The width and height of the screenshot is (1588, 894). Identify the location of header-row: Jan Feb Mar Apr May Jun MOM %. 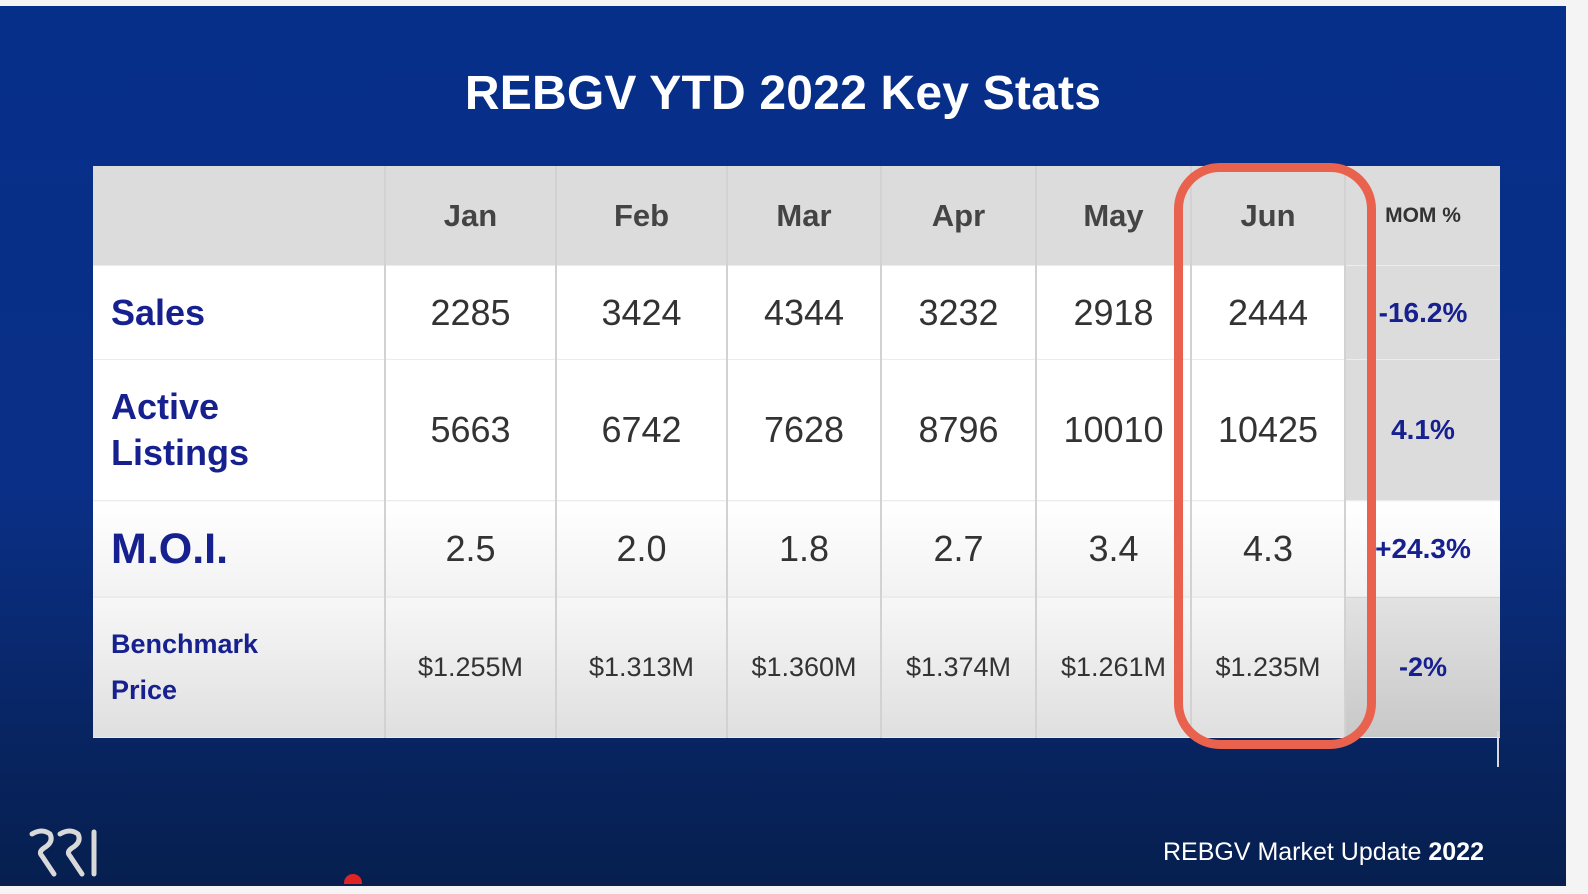
(796, 216).